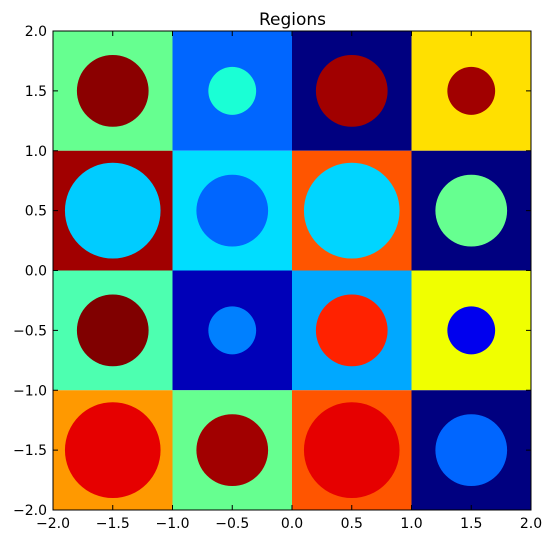  What do you see at coordinates (36, 92) in the screenshot?
I see `y-tick-label: 1.5` at bounding box center [36, 92].